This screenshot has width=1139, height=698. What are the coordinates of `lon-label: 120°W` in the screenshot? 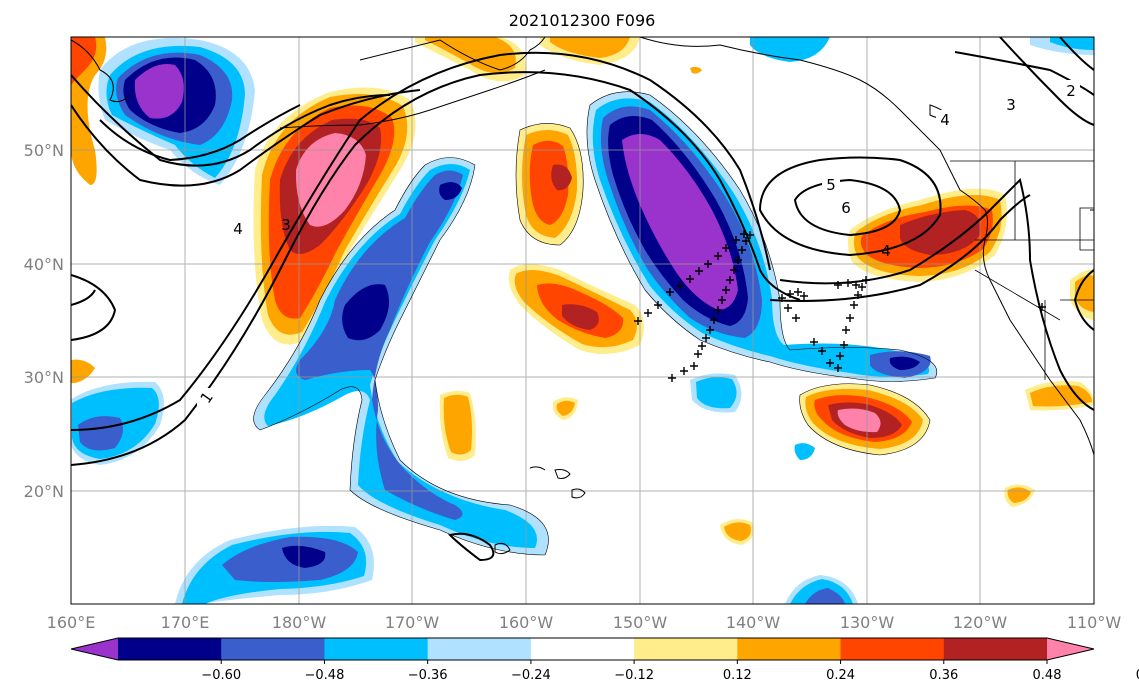 It's located at (980, 622).